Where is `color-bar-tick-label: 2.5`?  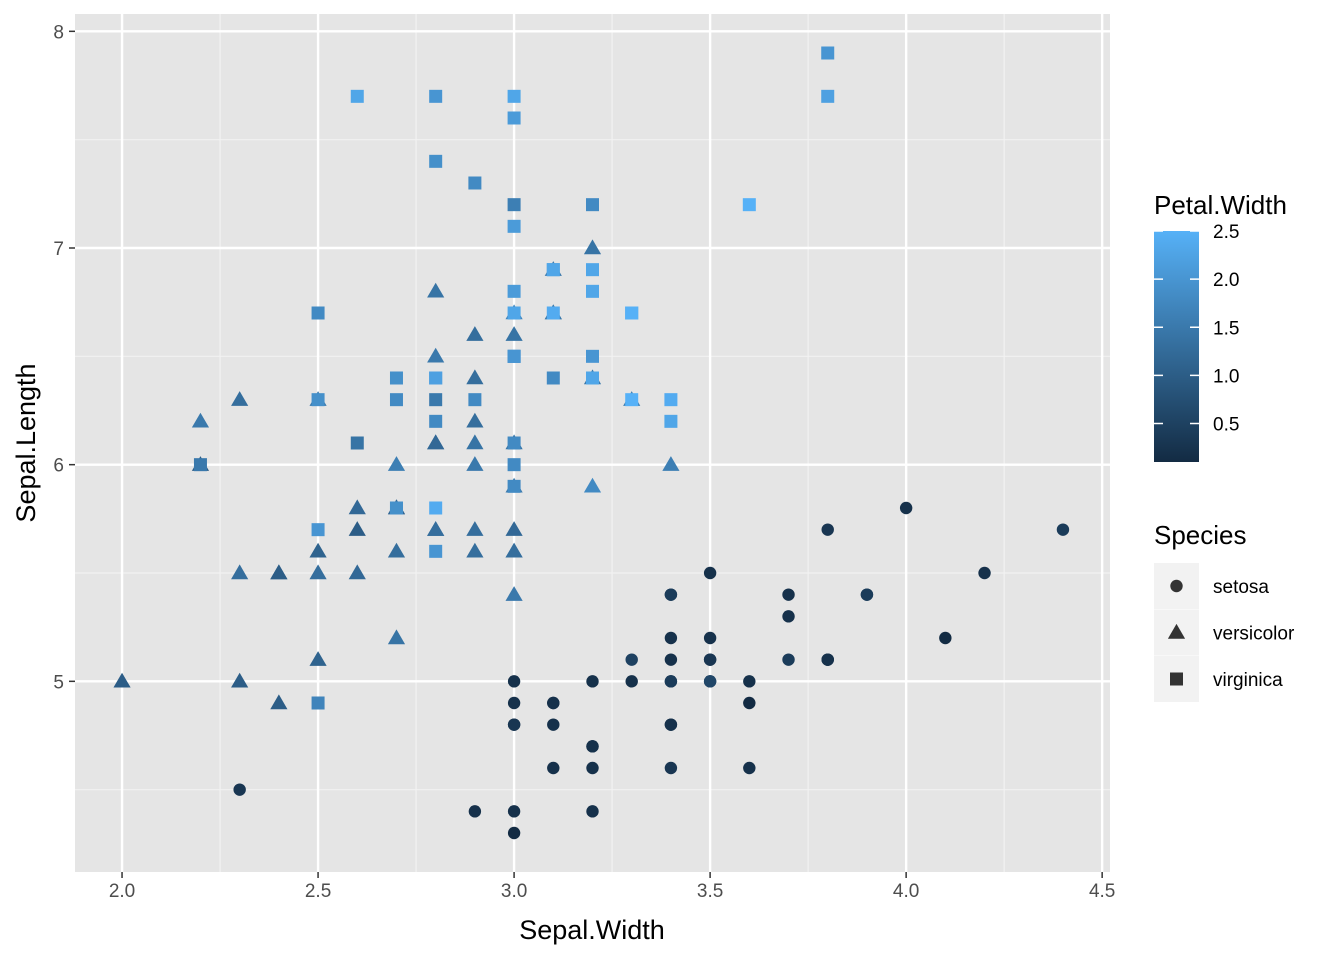
color-bar-tick-label: 2.5 is located at coordinates (1226, 232).